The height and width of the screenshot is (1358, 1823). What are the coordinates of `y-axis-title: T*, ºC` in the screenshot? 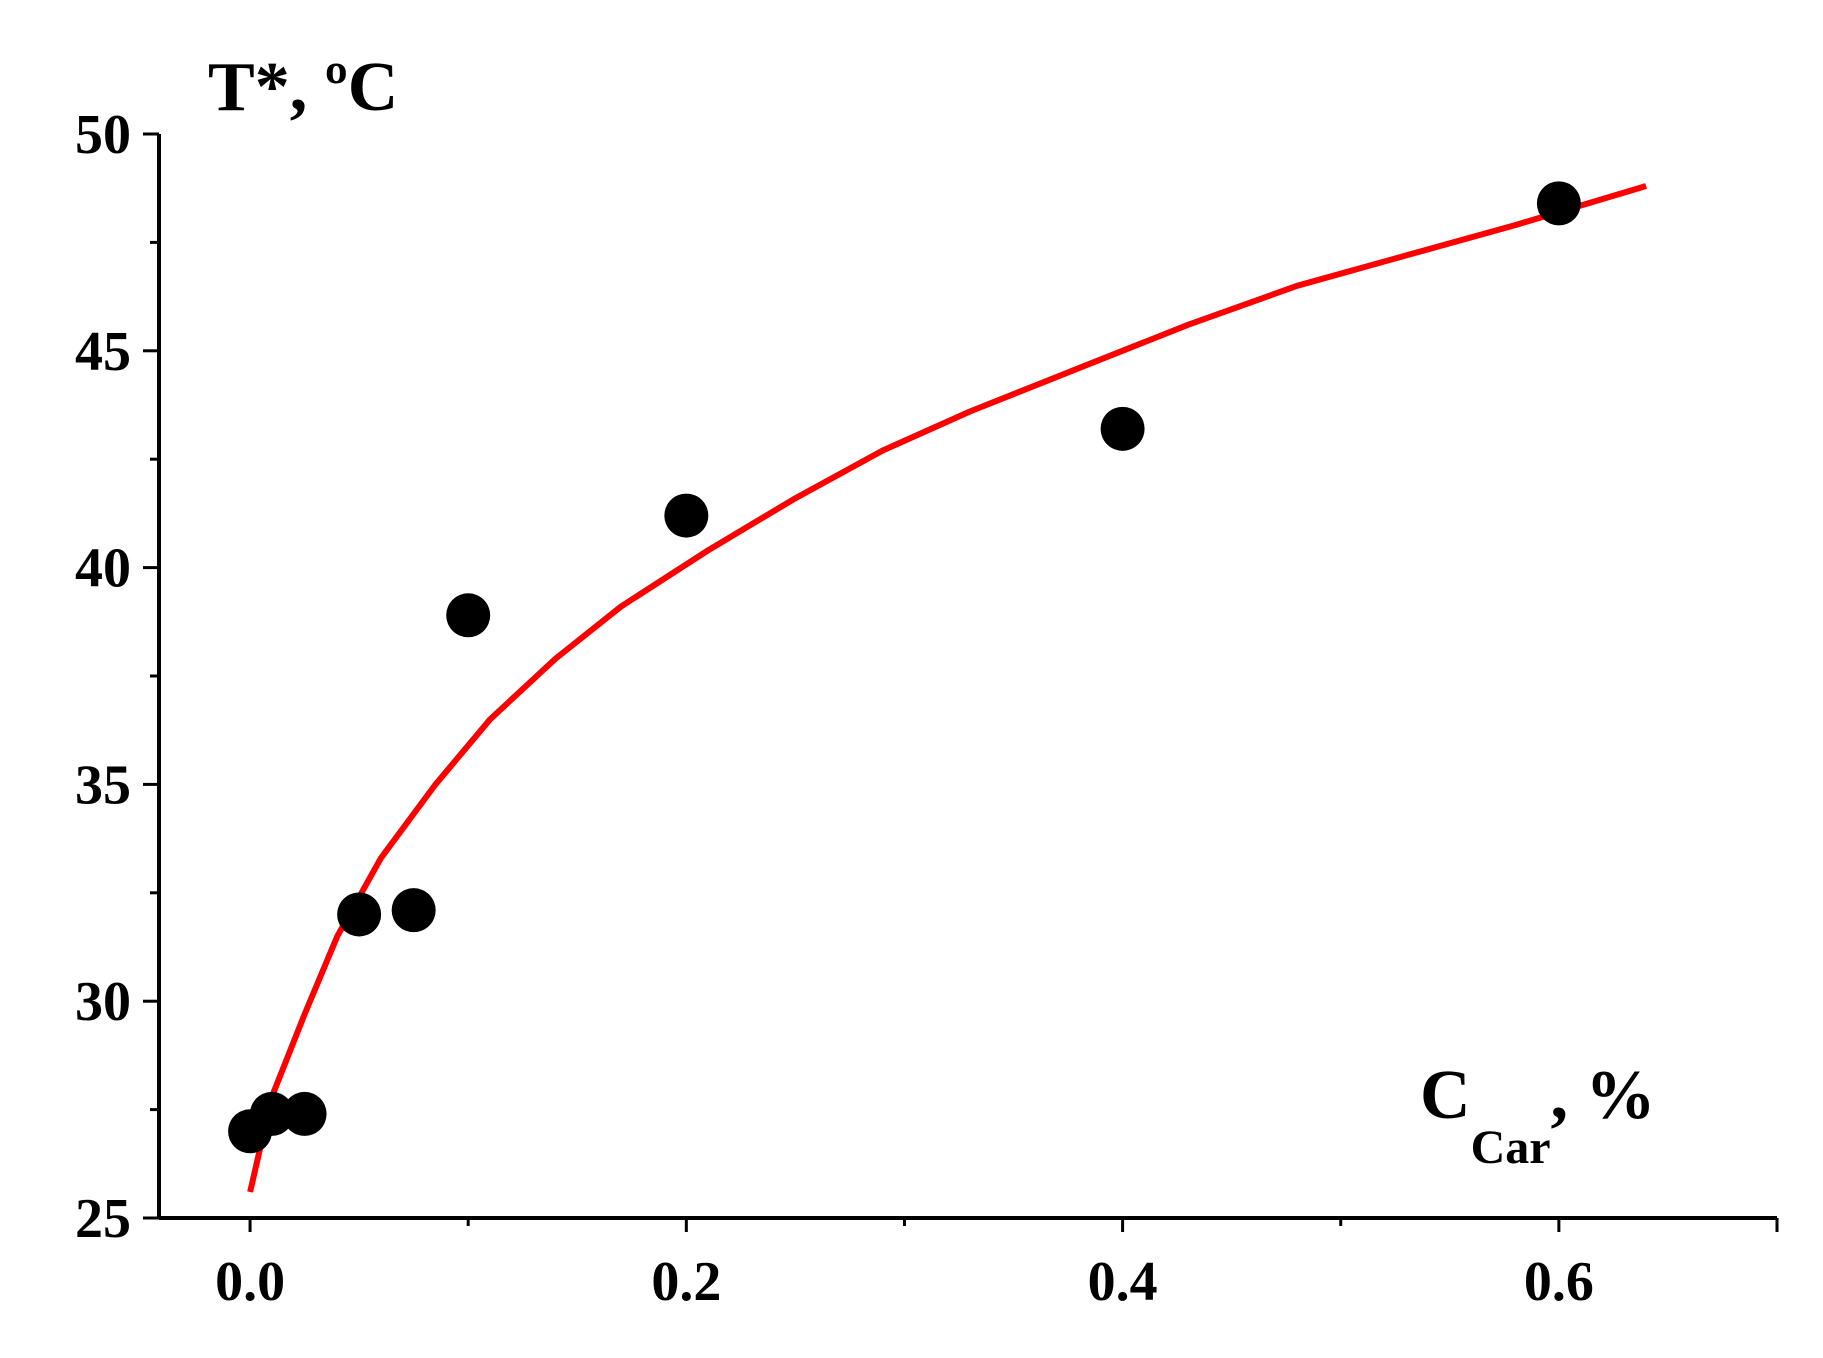 It's located at (303, 87).